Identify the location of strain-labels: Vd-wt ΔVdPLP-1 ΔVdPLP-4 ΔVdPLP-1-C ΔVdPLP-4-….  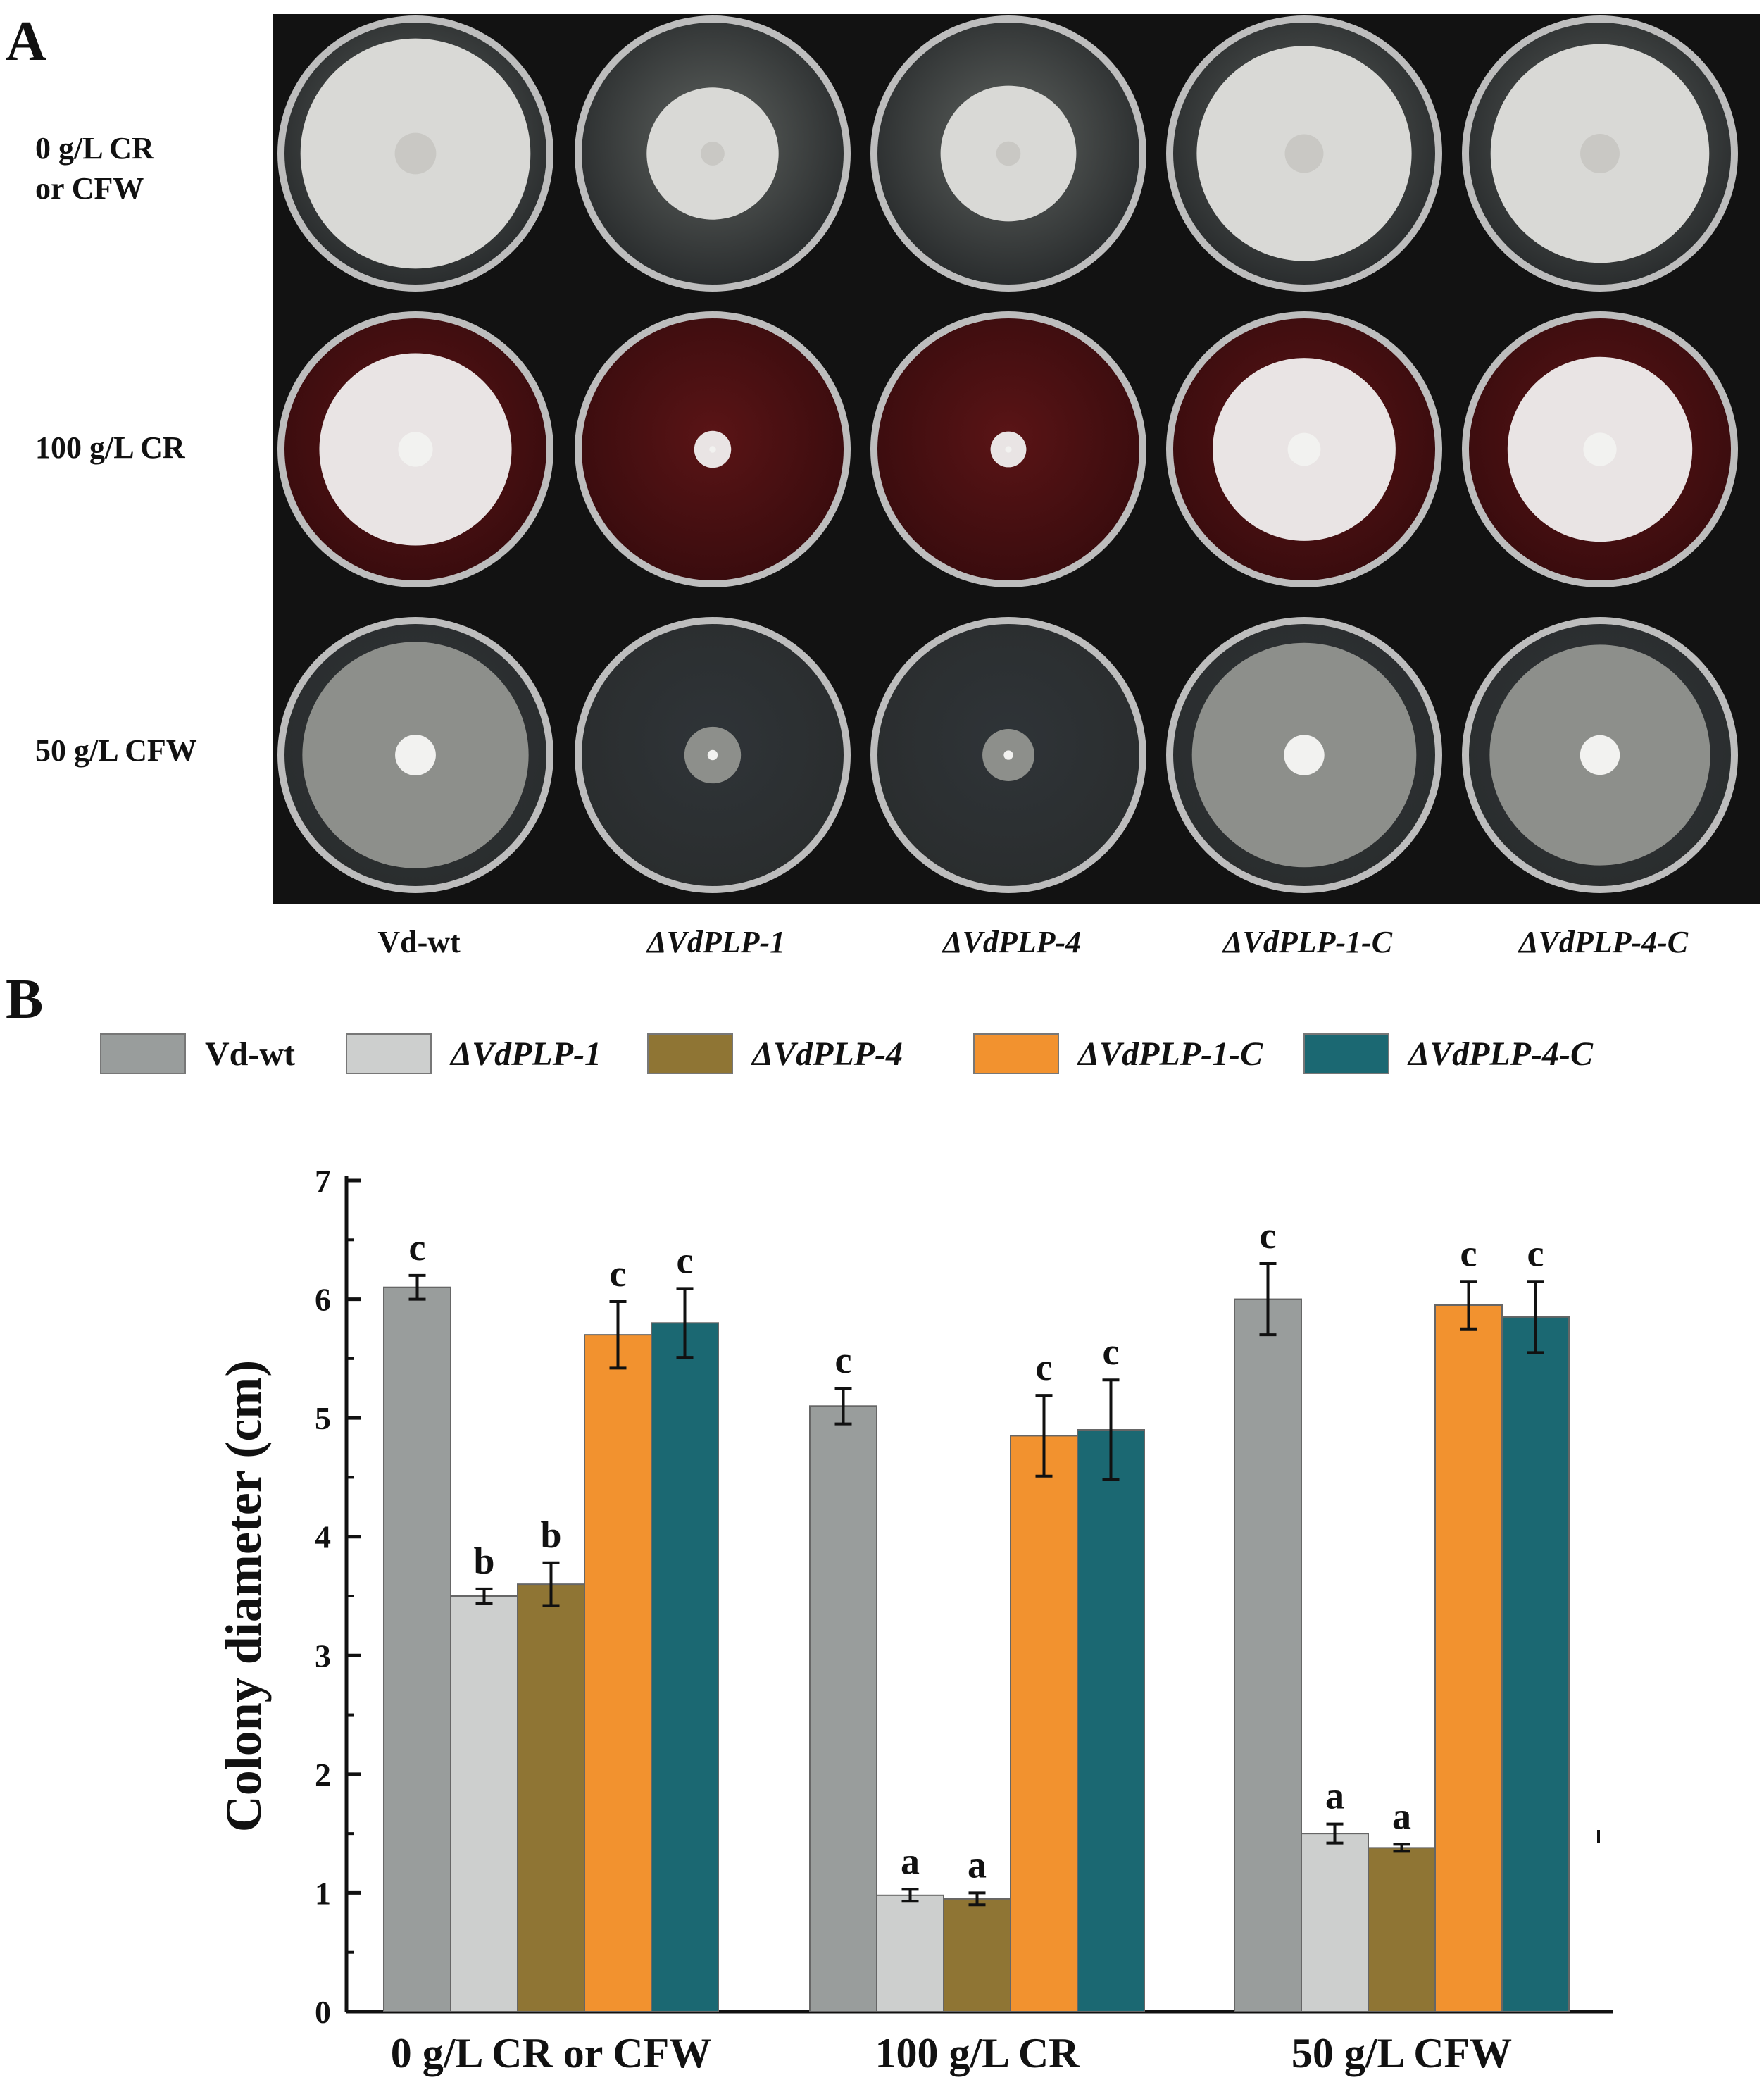
(1032, 942).